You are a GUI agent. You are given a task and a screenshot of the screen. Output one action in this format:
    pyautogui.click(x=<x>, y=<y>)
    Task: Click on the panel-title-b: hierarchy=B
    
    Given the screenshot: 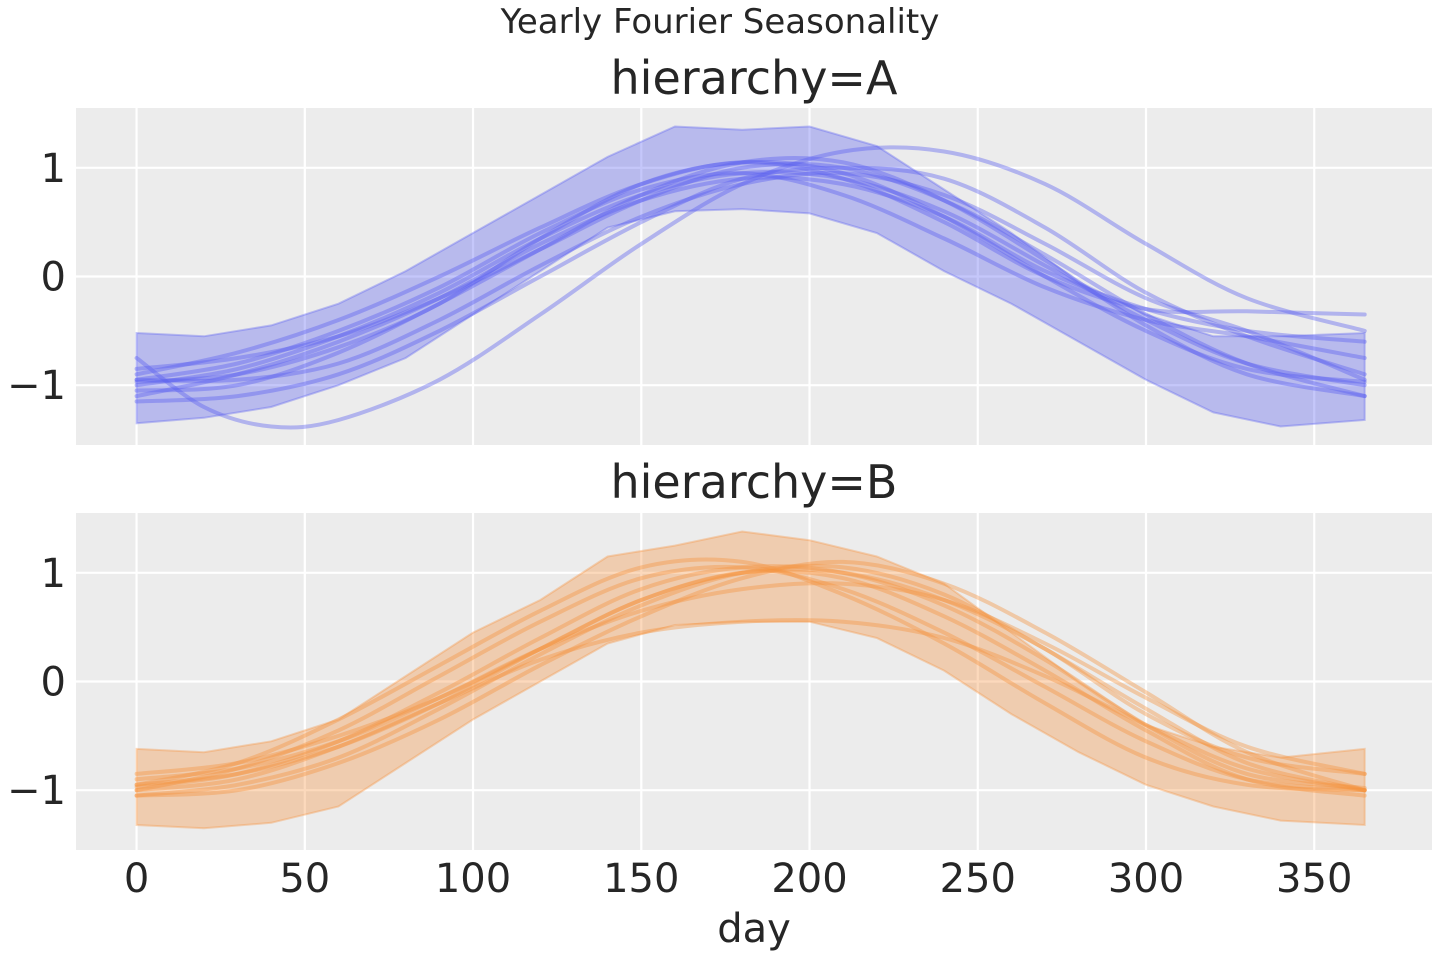 What is the action you would take?
    pyautogui.click(x=753, y=482)
    